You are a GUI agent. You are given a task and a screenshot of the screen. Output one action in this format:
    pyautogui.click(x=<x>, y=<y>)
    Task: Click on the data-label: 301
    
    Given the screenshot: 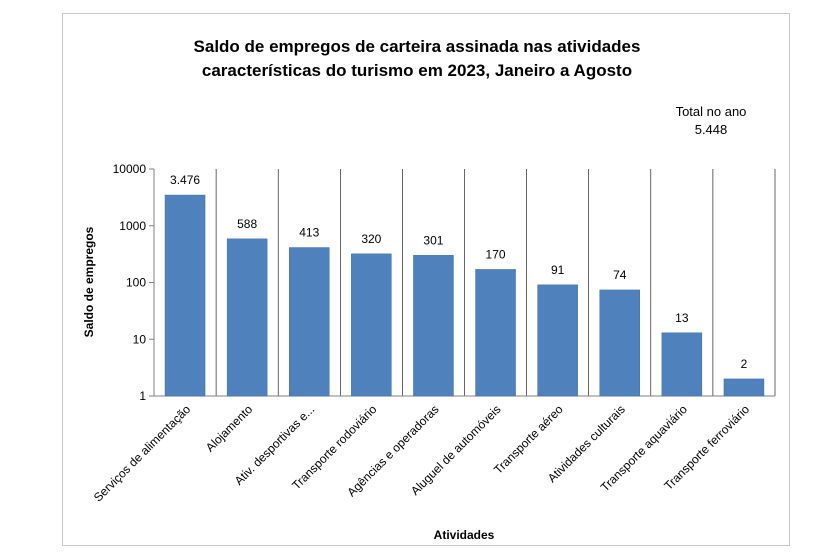 What is the action you would take?
    pyautogui.click(x=433, y=240)
    